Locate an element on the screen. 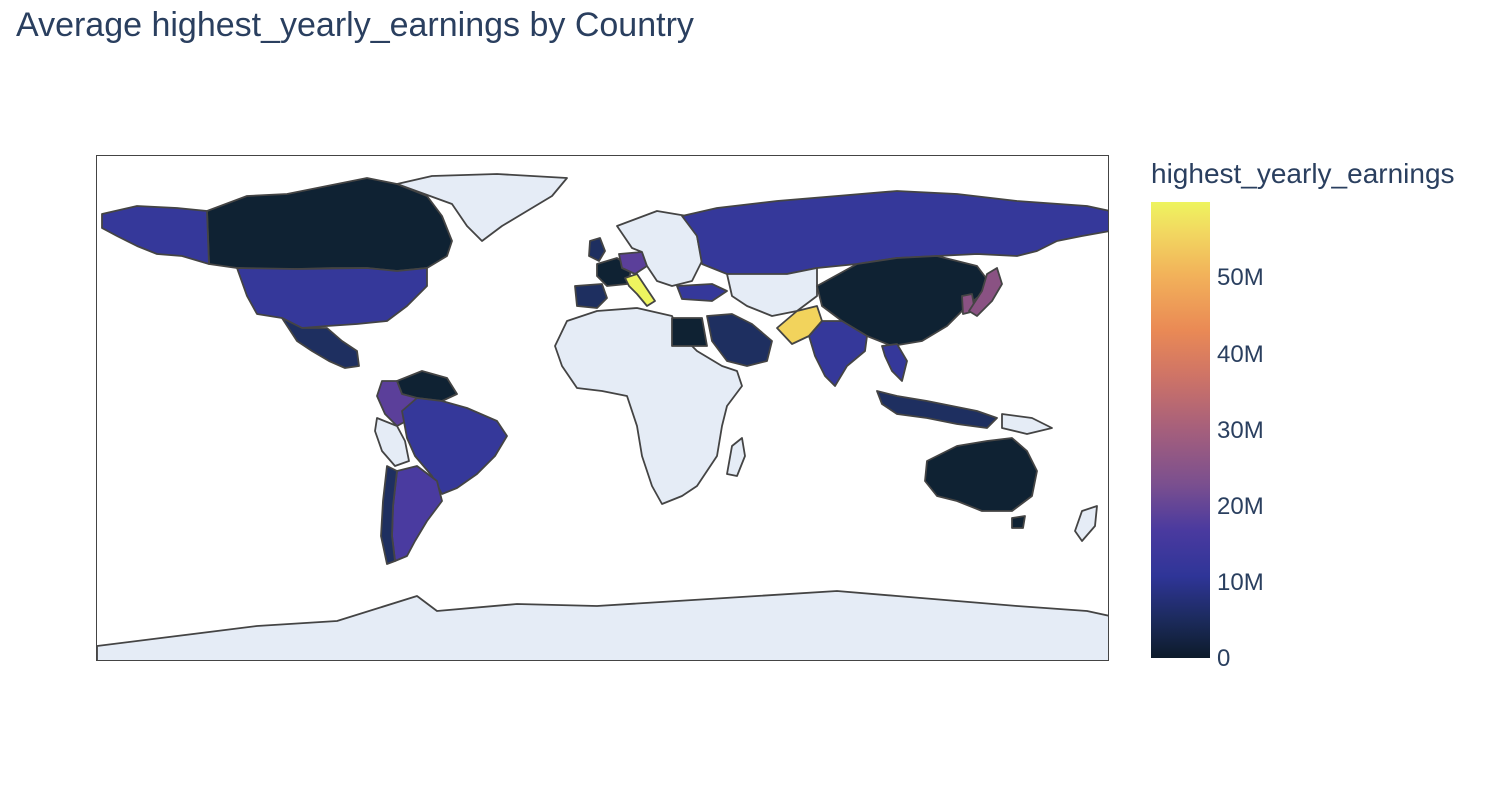 Image resolution: width=1512 pixels, height=806 pixels. country-united-states is located at coordinates (332, 298).